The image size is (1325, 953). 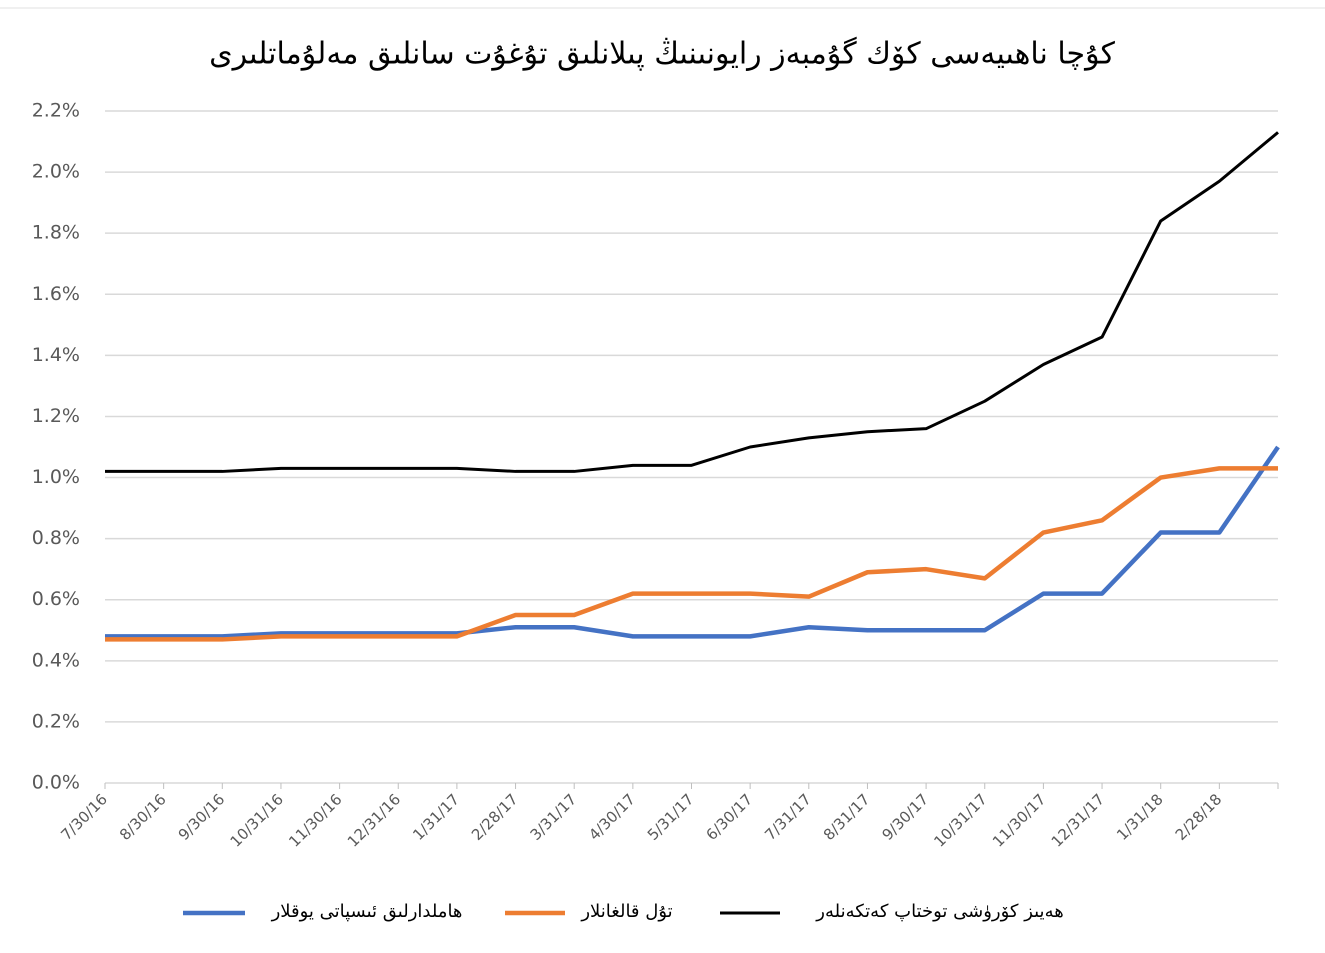 I want to click on x-tick-label: 2/28/17, so click(x=495, y=817).